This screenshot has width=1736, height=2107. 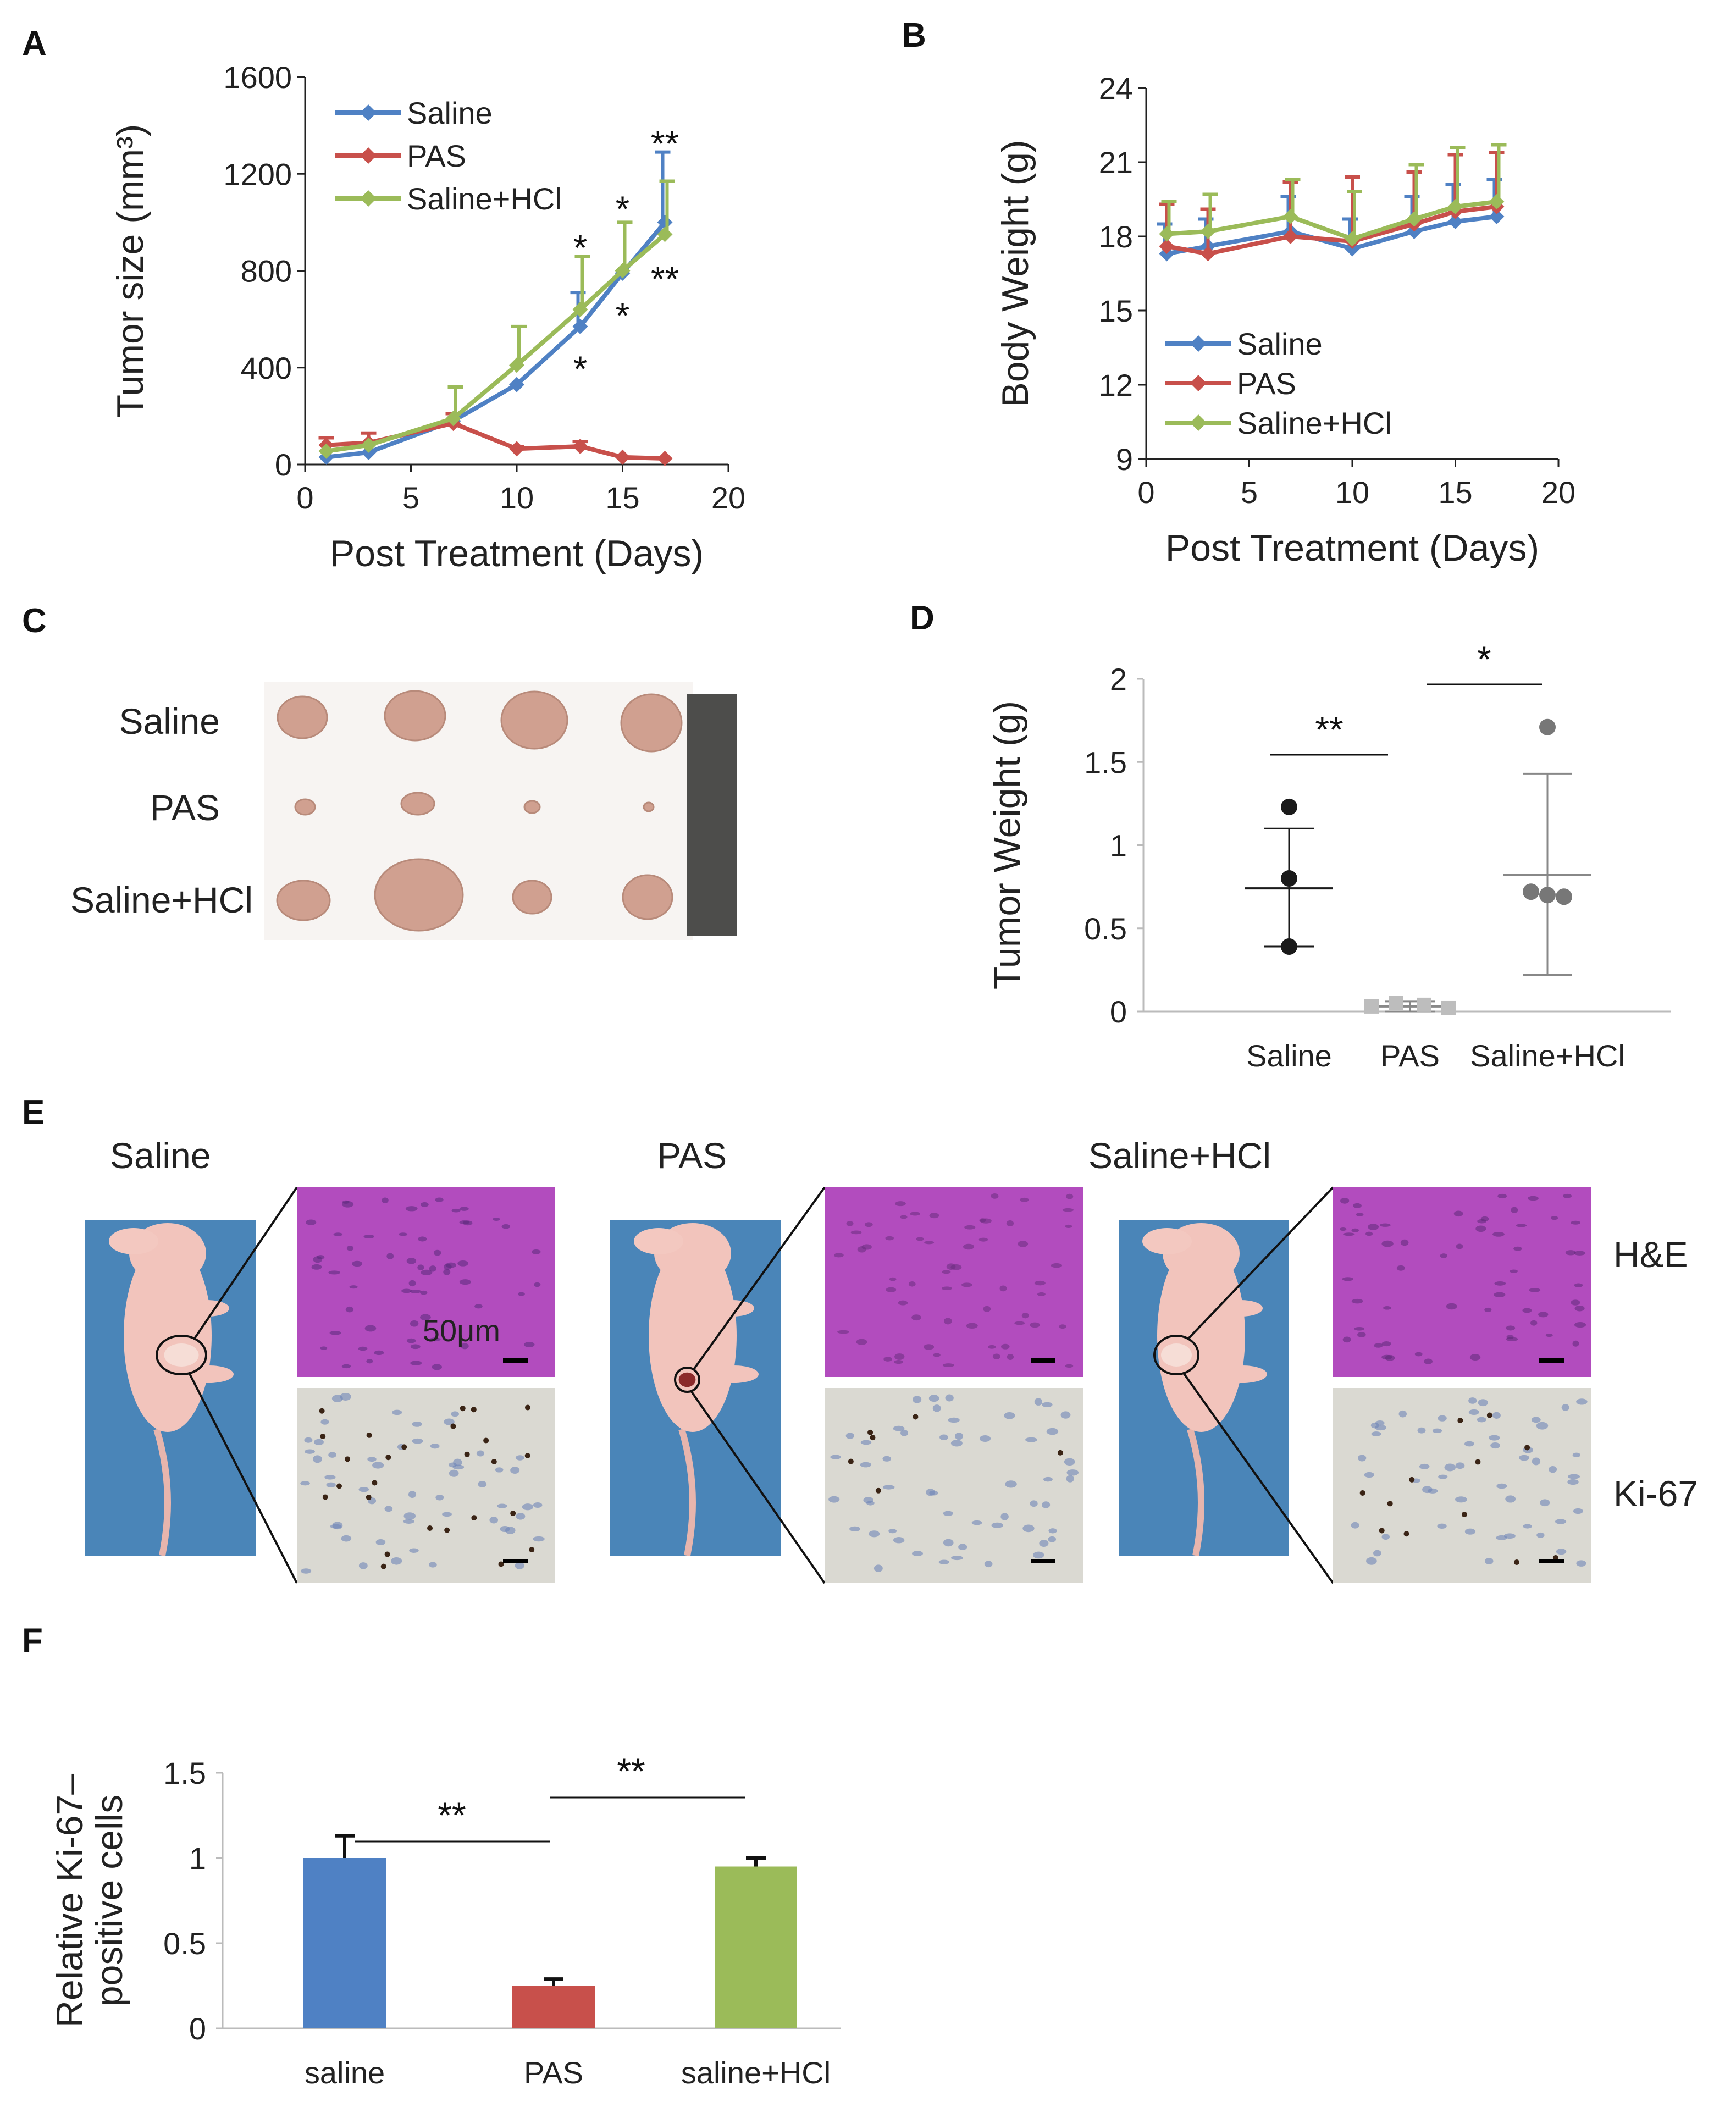 I want to click on bar, so click(x=553, y=2007).